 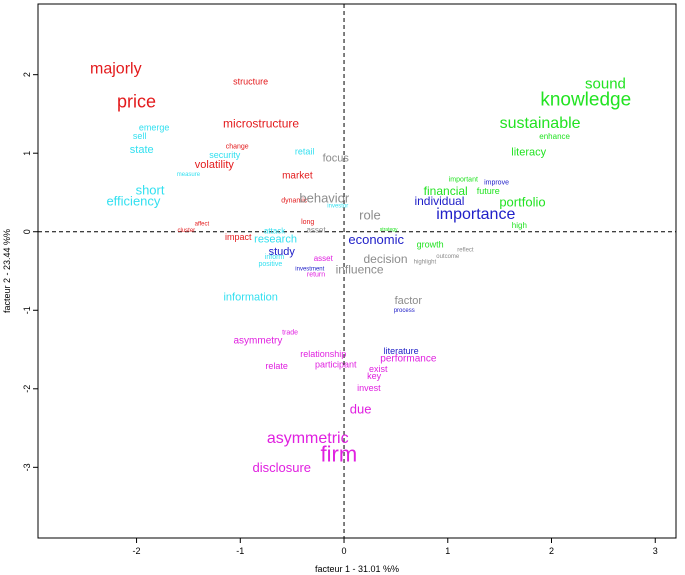 What do you see at coordinates (7, 271) in the screenshot?
I see `y-axis-label: facteur 2 - 23.44 %%` at bounding box center [7, 271].